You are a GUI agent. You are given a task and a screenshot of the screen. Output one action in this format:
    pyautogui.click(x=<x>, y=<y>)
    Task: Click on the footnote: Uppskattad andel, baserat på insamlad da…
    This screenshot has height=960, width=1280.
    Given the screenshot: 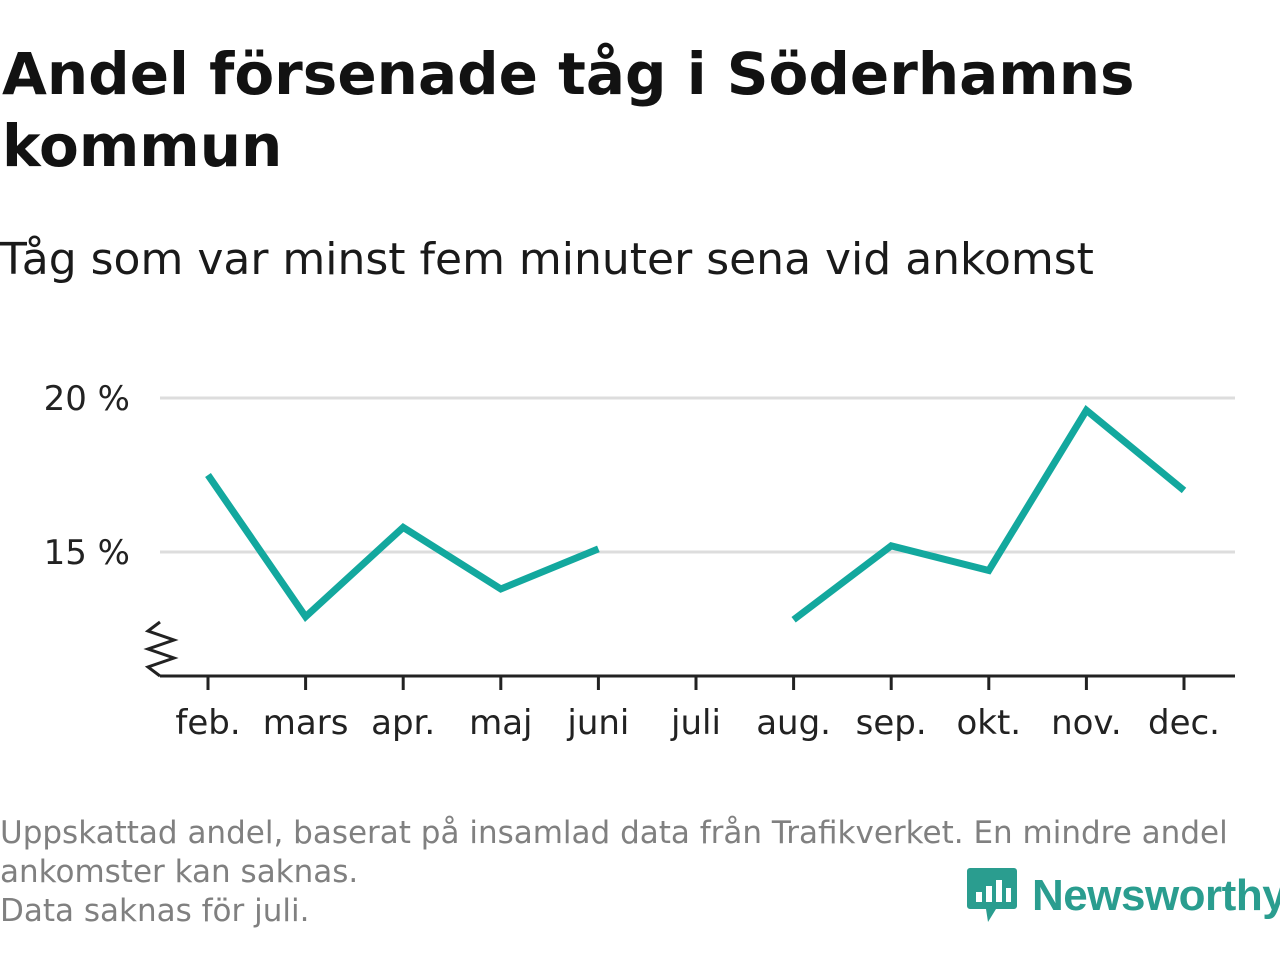 What is the action you would take?
    pyautogui.click(x=635, y=872)
    